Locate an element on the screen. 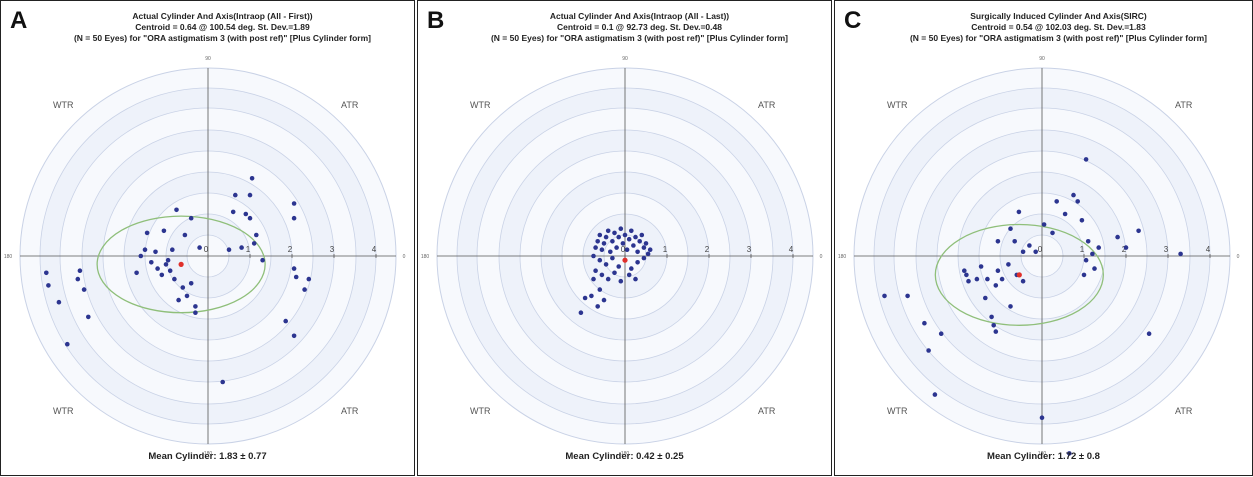 The height and width of the screenshot is (477, 1253). axis-label-bottom: 180 is located at coordinates (1042, 454).